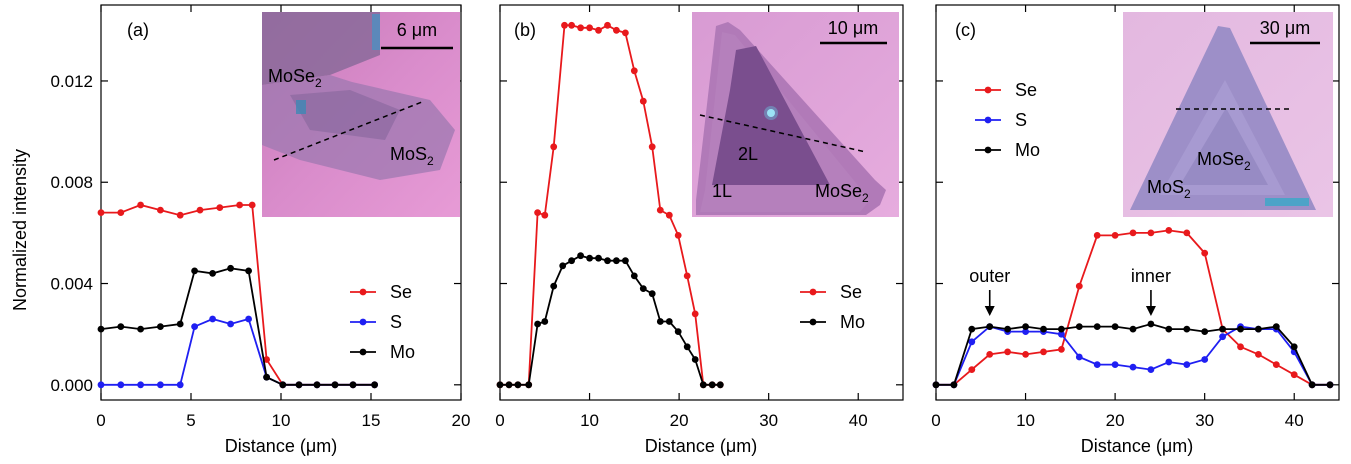 Image resolution: width=1351 pixels, height=464 pixels. I want to click on x-tick-label: 15, so click(371, 420).